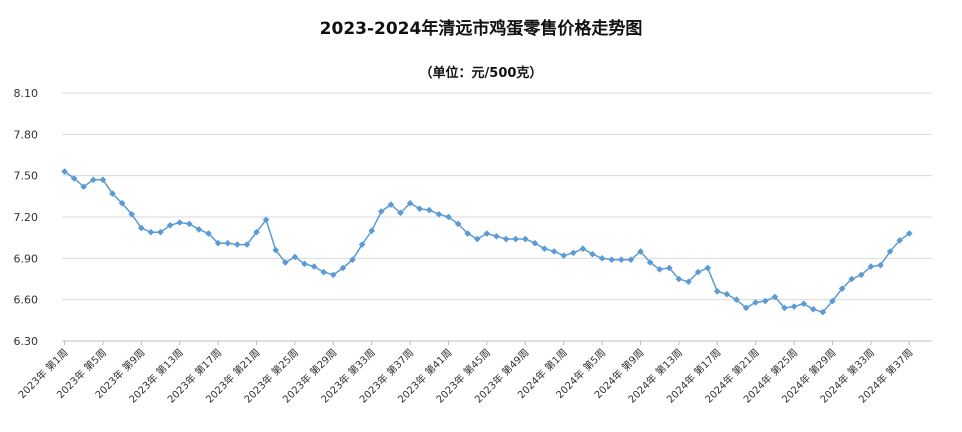 The image size is (962, 432). What do you see at coordinates (481, 73) in the screenshot?
I see `chart-subtitle: （单位：元/500克）` at bounding box center [481, 73].